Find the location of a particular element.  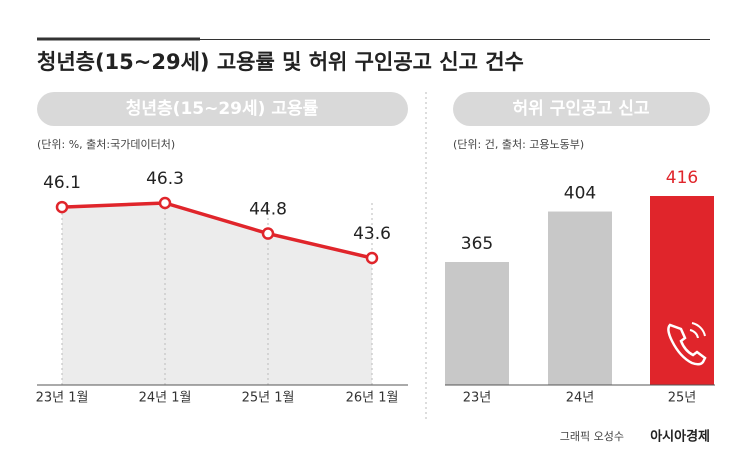

credit: 그래픽 오성수 is located at coordinates (592, 436).